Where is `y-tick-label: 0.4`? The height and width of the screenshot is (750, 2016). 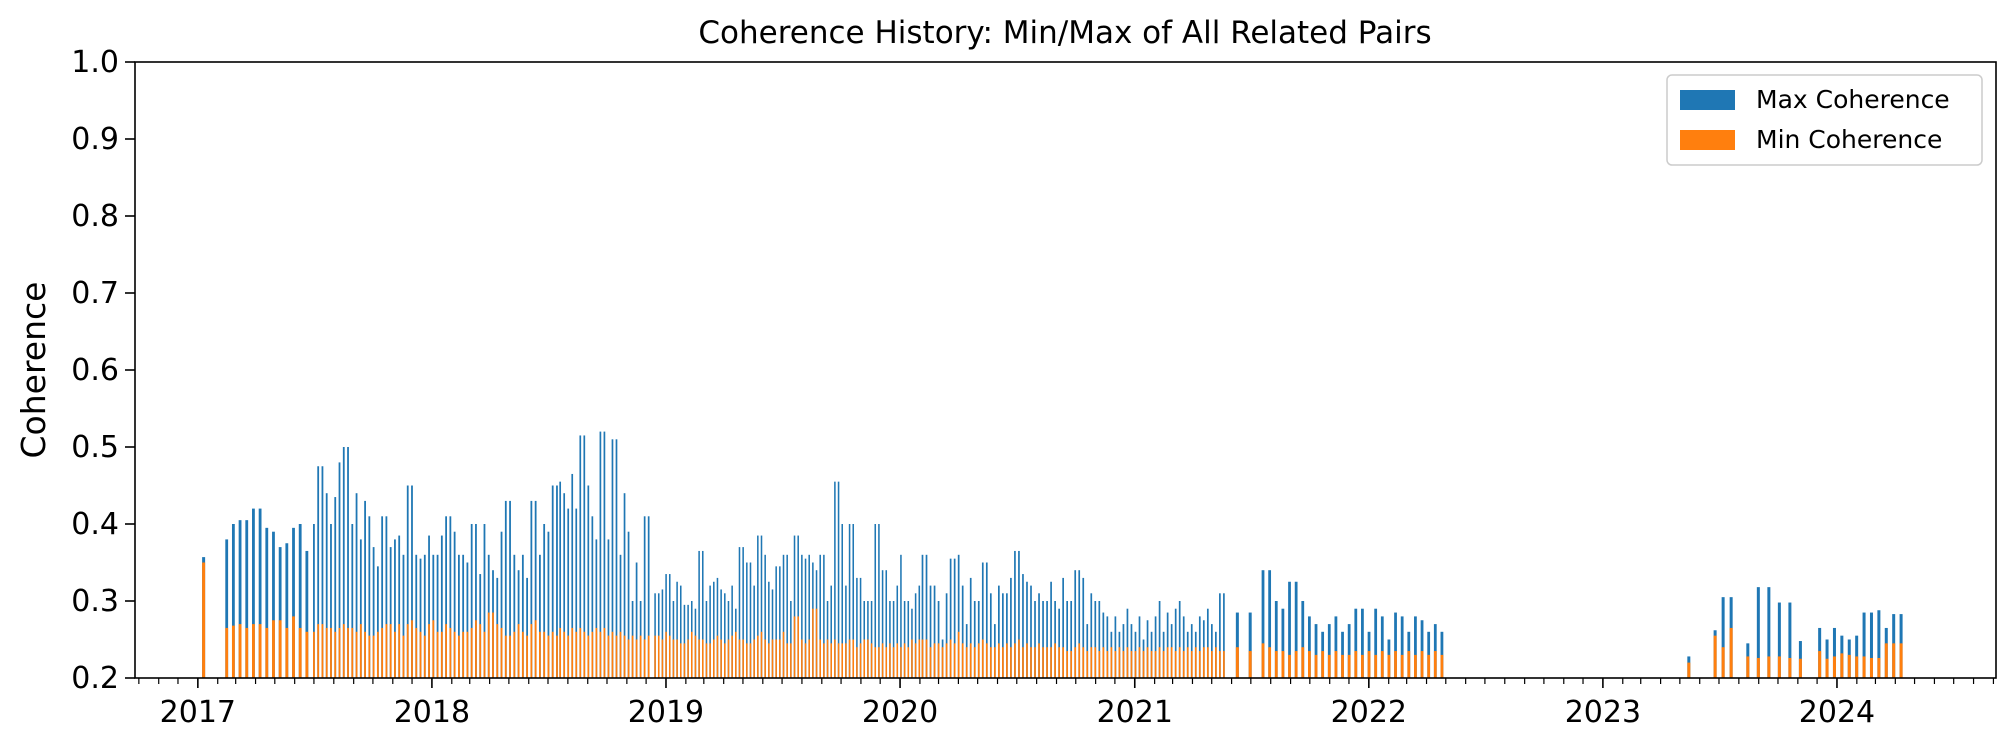 y-tick-label: 0.4 is located at coordinates (95, 524).